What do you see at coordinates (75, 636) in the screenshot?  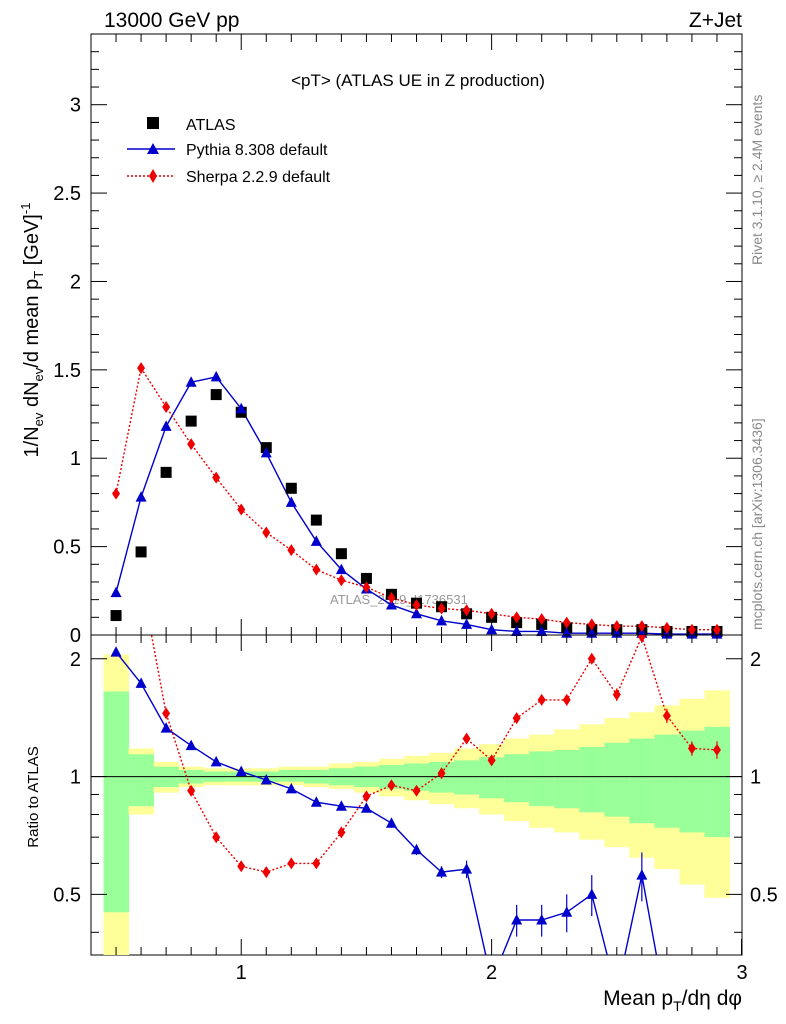 I see `main-ytick-label: 0` at bounding box center [75, 636].